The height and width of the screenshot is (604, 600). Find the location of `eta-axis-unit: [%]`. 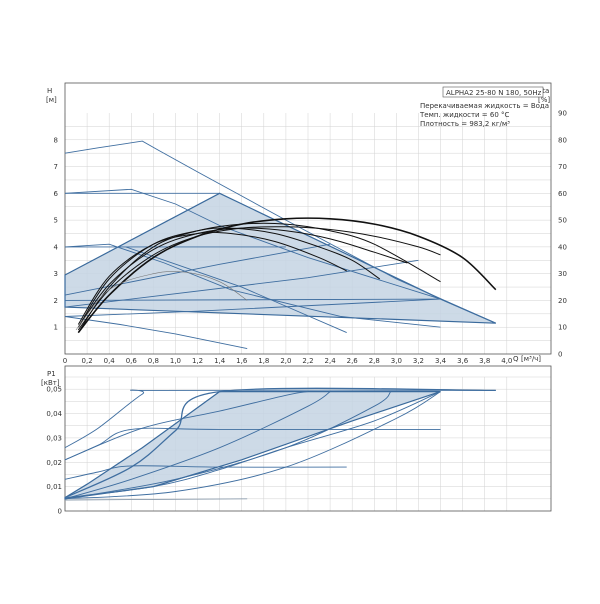

eta-axis-unit: [%] is located at coordinates (544, 100).